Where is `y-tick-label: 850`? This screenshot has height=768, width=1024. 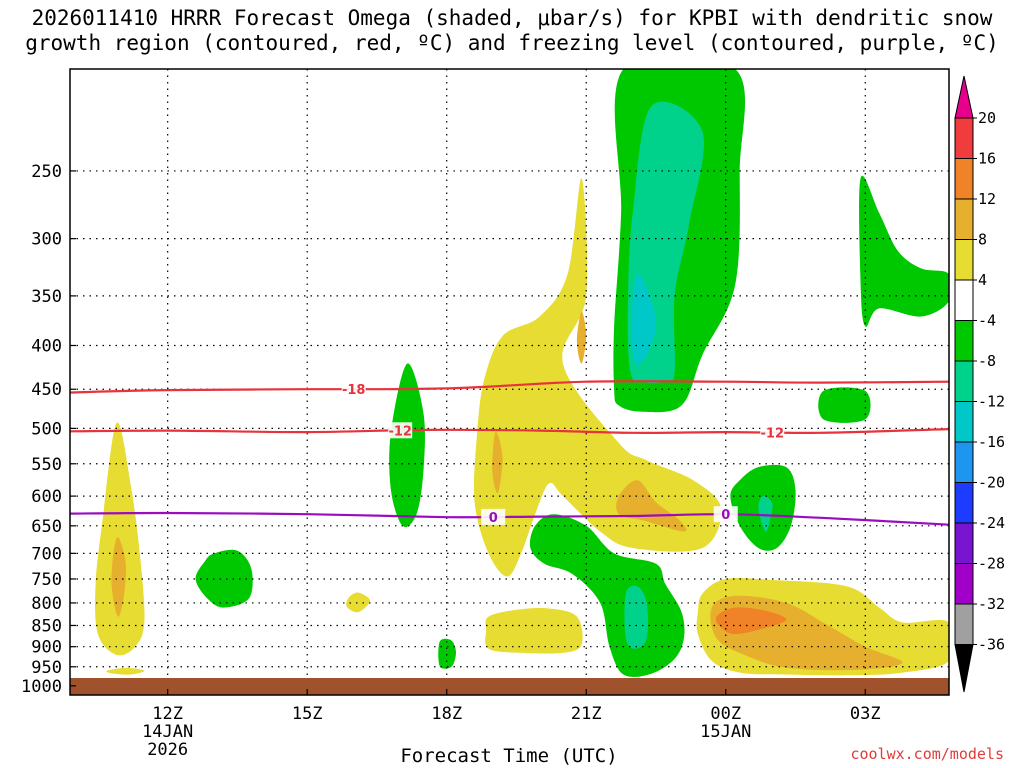
y-tick-label: 850 is located at coordinates (46, 626).